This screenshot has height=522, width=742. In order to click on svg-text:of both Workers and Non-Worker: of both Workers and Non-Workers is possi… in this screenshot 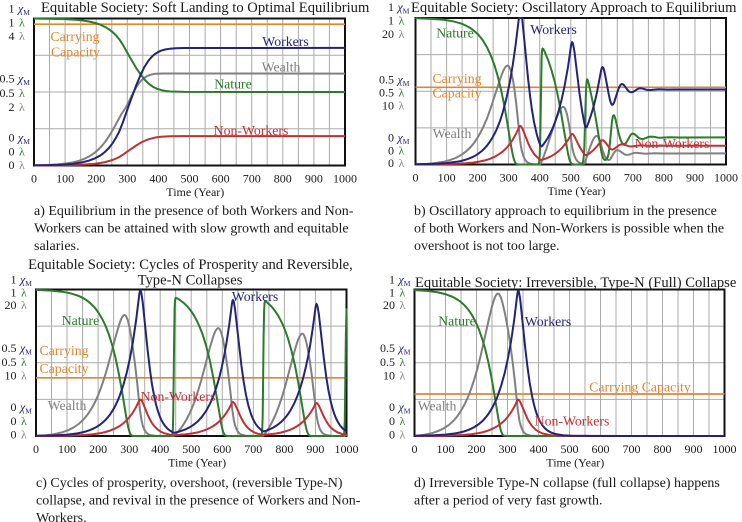, I will do `click(569, 229)`.